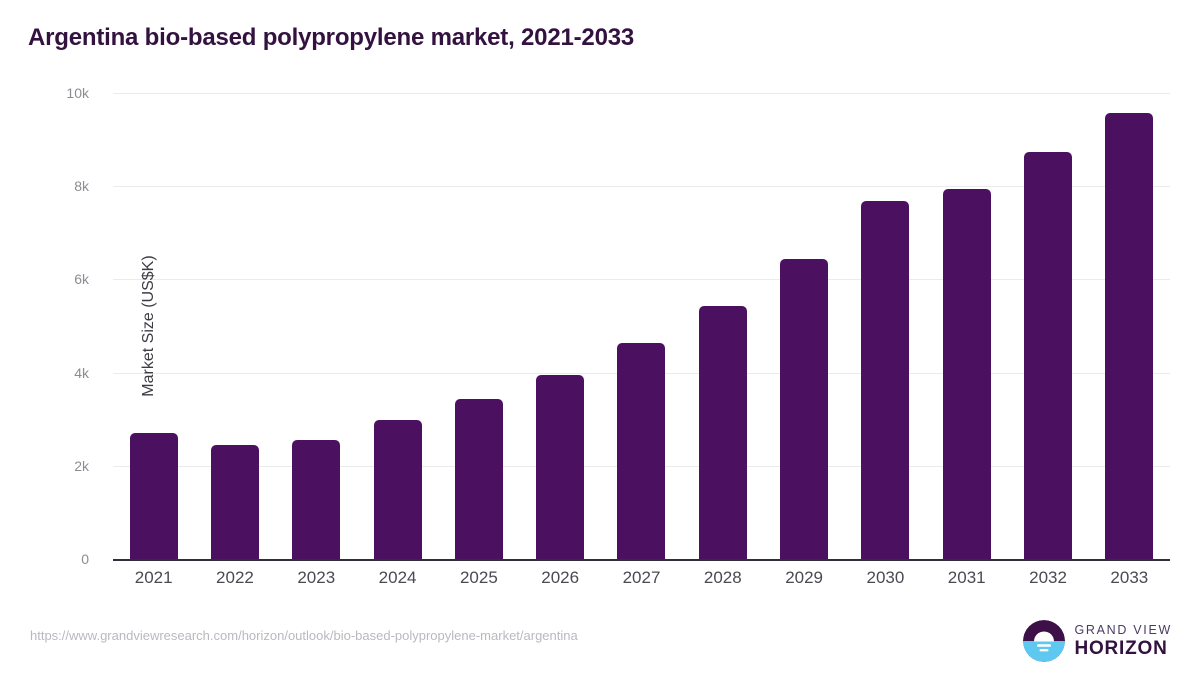 Image resolution: width=1200 pixels, height=675 pixels. What do you see at coordinates (1048, 577) in the screenshot?
I see `x-tick-label: 2032` at bounding box center [1048, 577].